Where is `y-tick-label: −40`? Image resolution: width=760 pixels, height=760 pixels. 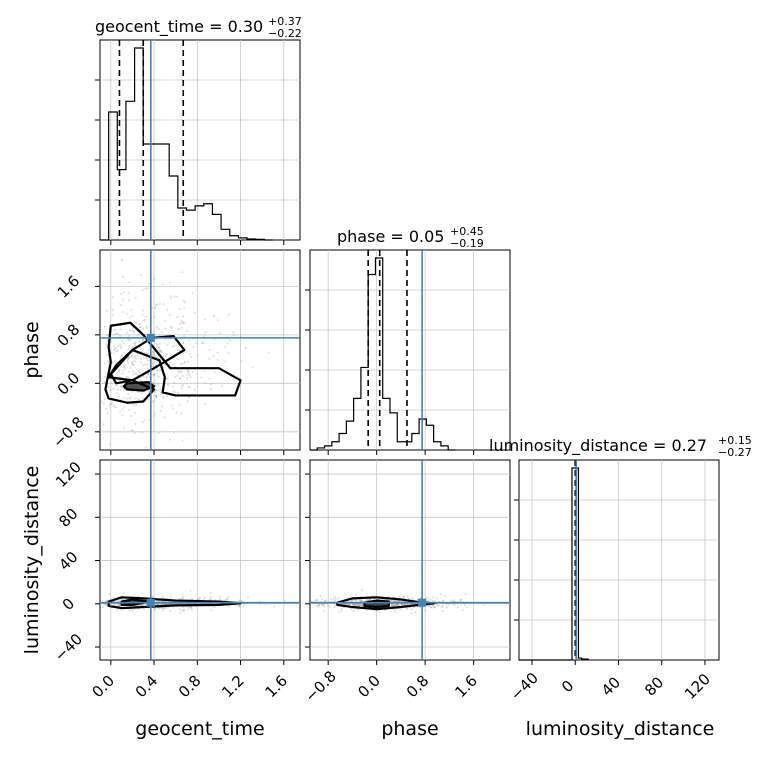 y-tick-label: −40 is located at coordinates (68, 647).